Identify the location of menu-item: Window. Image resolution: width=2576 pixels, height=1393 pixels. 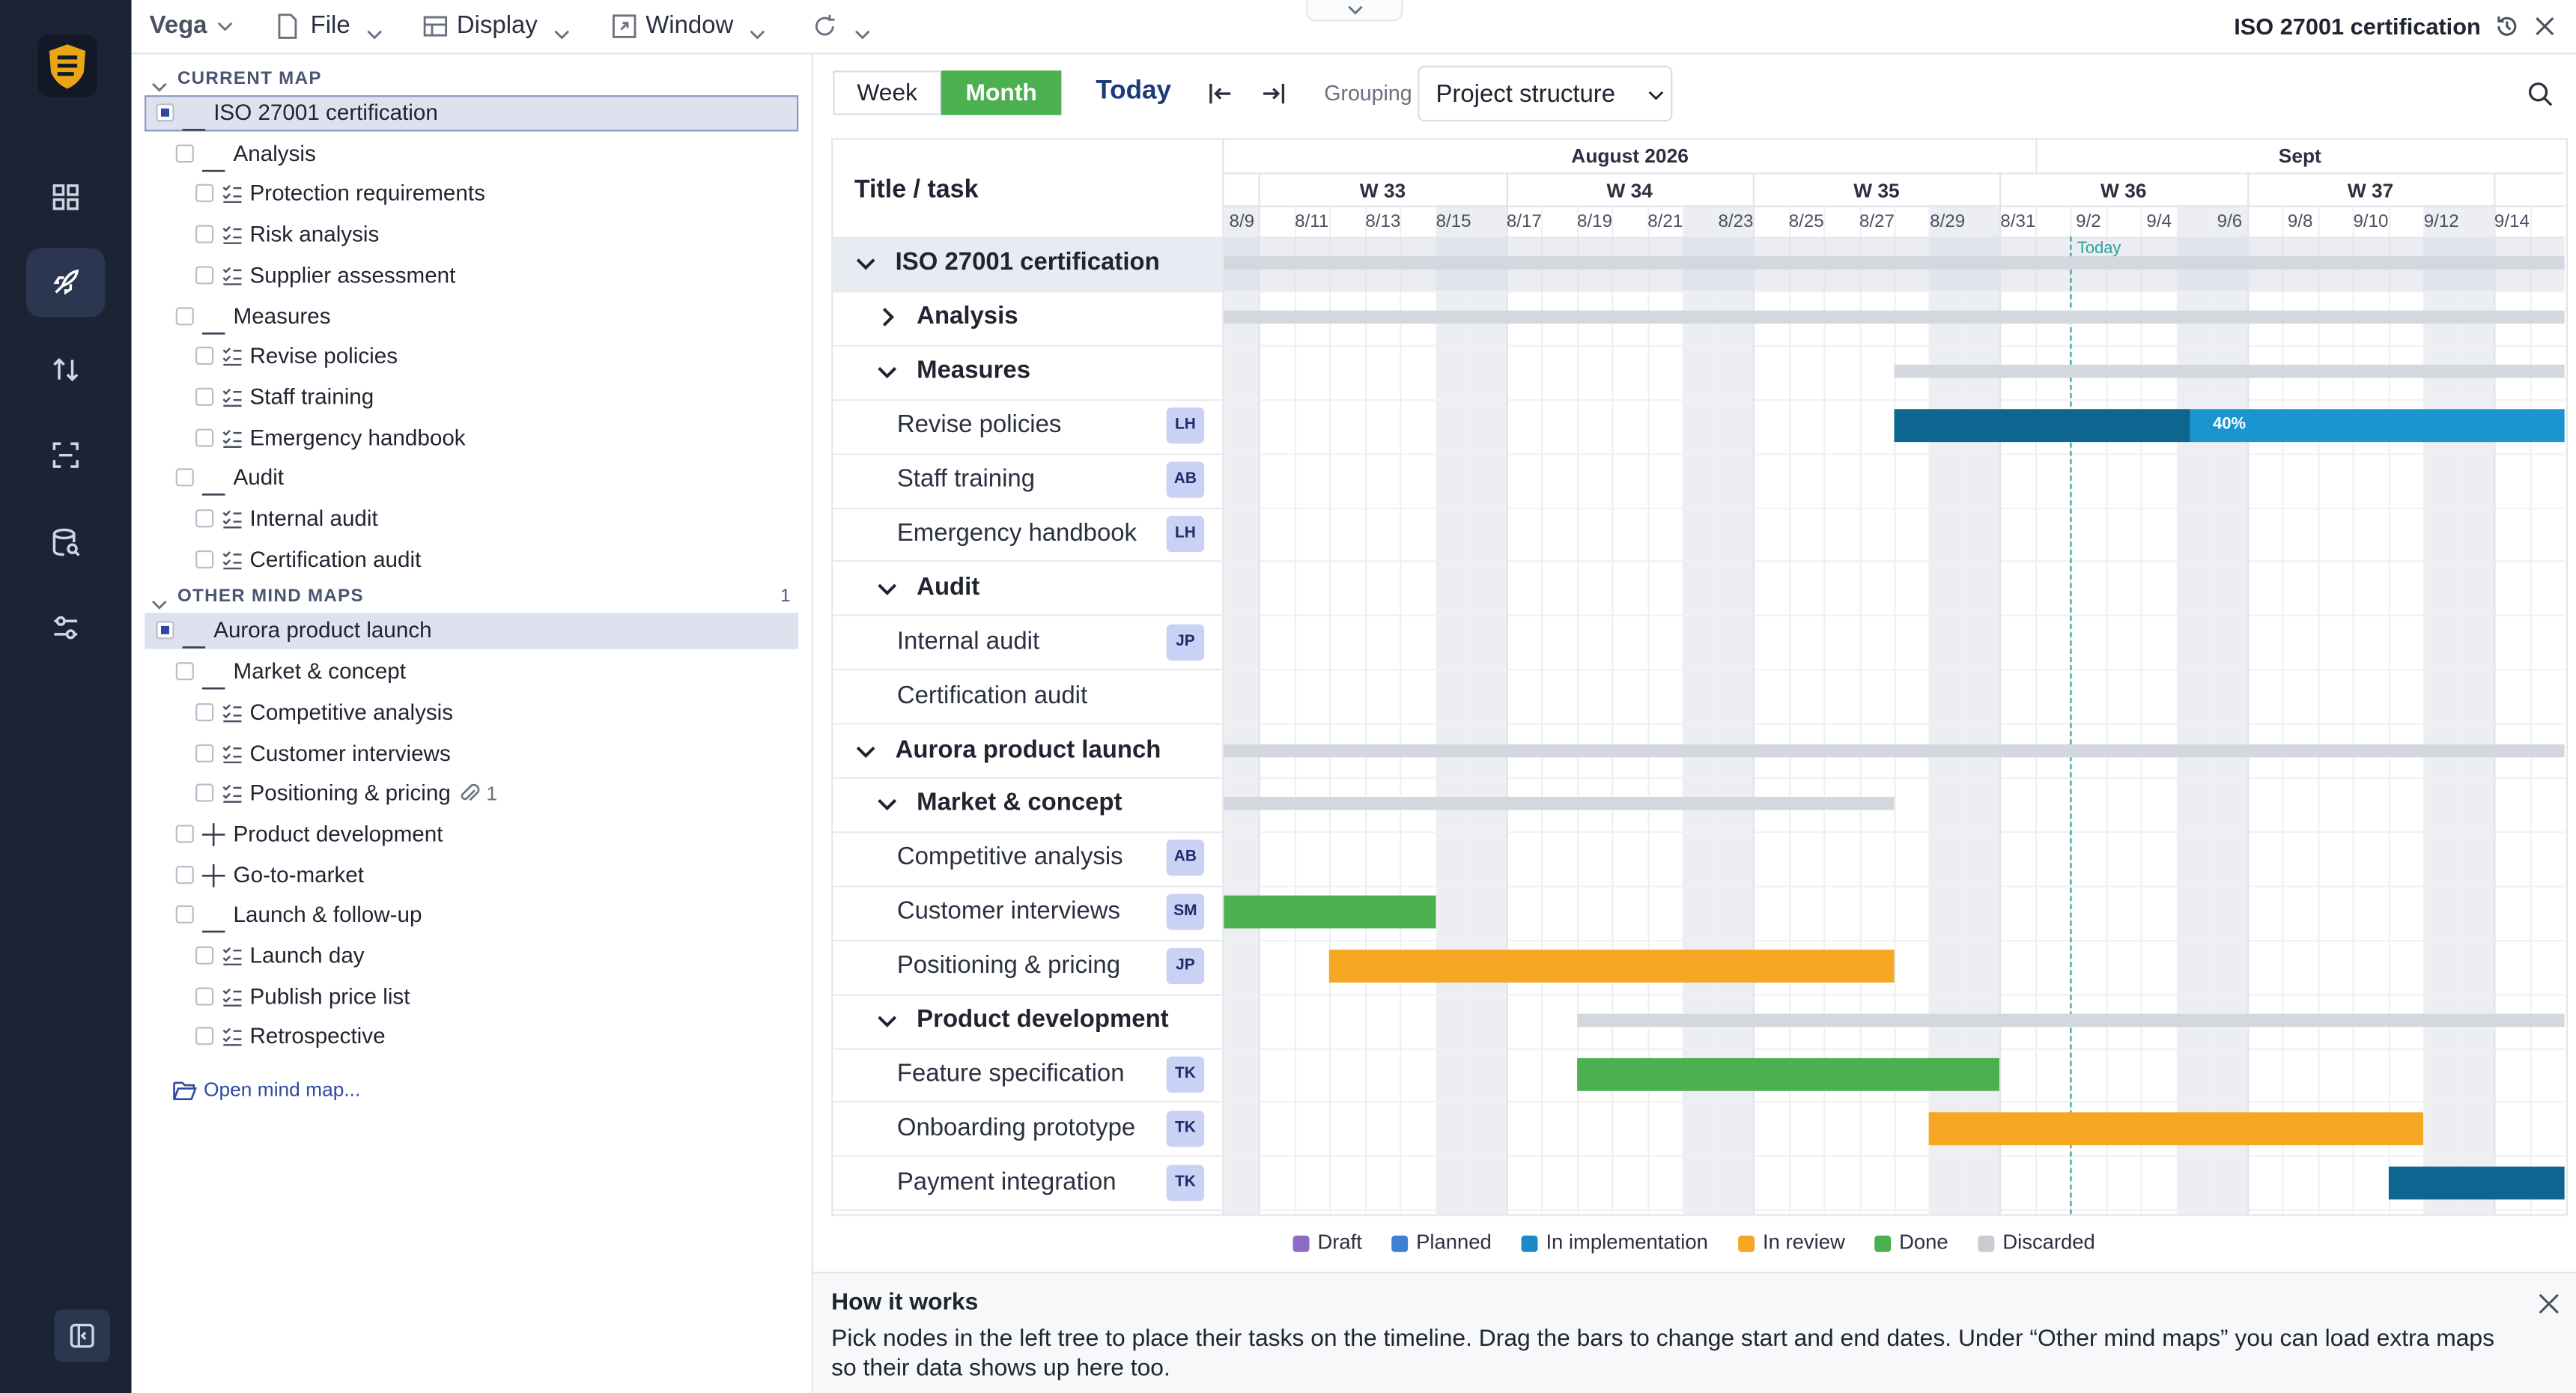
(689, 25).